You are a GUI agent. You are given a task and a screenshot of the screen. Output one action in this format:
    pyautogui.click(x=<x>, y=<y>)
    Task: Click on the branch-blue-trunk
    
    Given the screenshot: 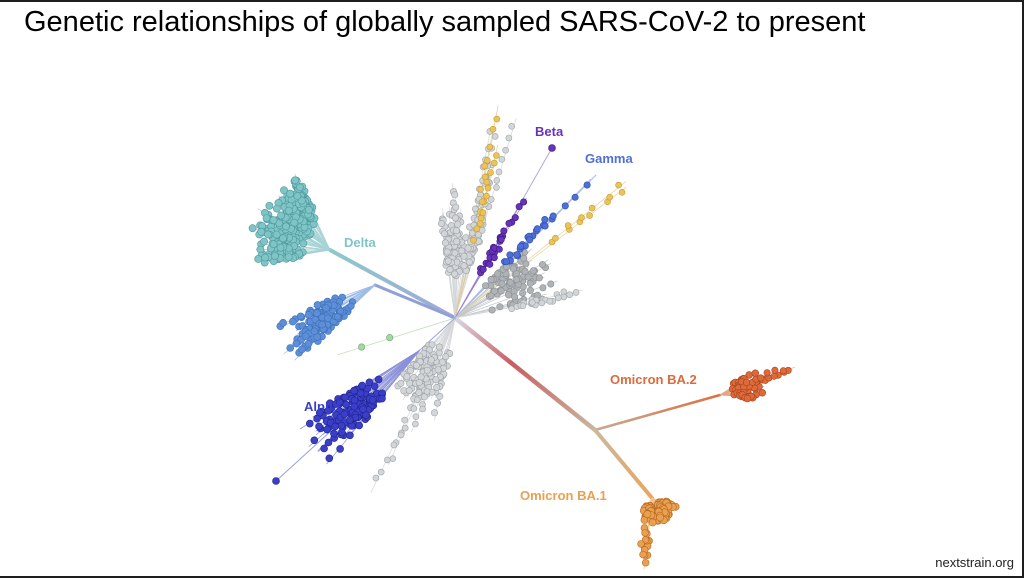 What is the action you would take?
    pyautogui.click(x=415, y=301)
    